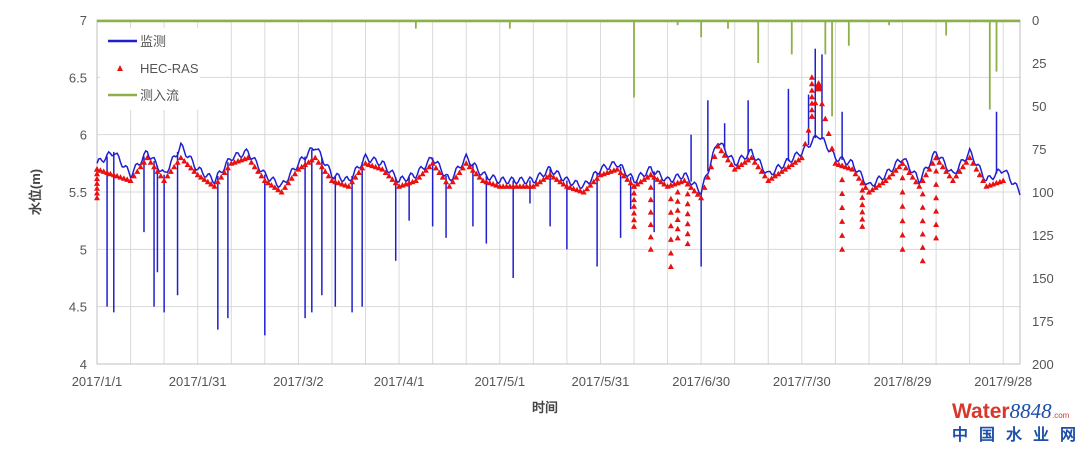 The height and width of the screenshot is (449, 1080). What do you see at coordinates (601, 381) in the screenshot?
I see `x-tick-label: 2017/5/31` at bounding box center [601, 381].